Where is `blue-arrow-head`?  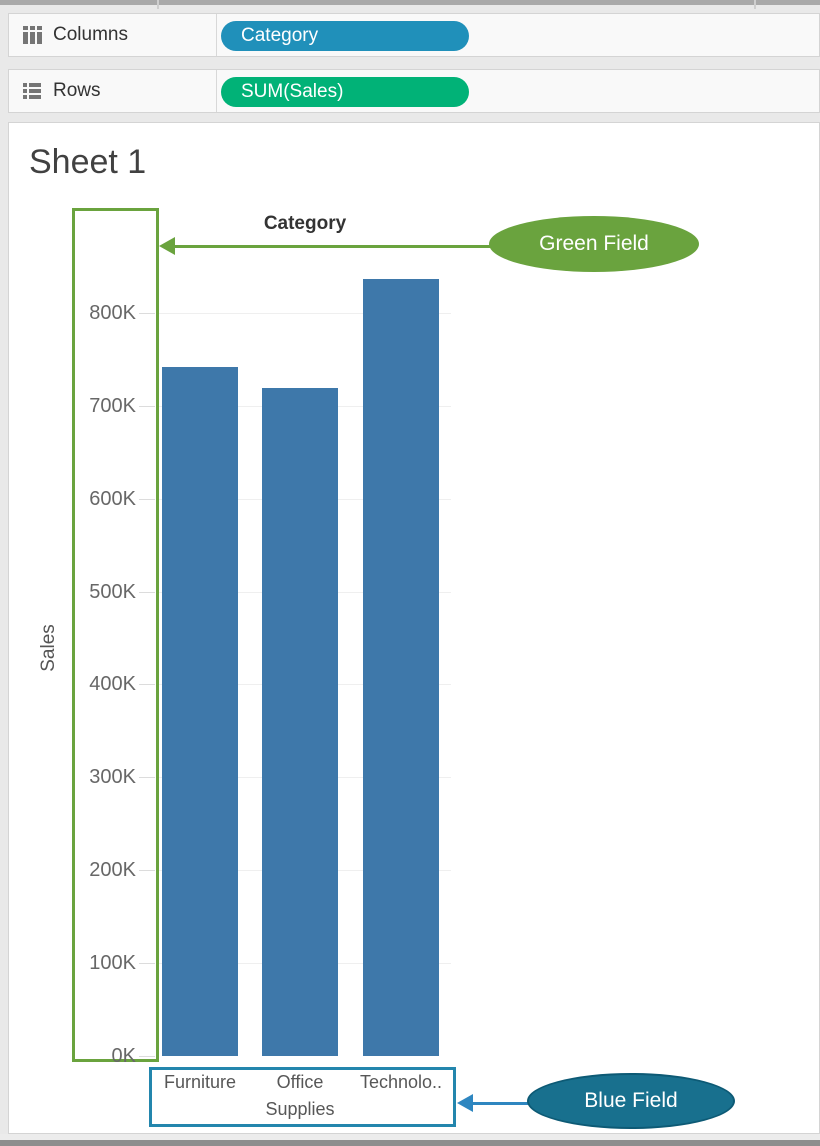
blue-arrow-head is located at coordinates (465, 1103).